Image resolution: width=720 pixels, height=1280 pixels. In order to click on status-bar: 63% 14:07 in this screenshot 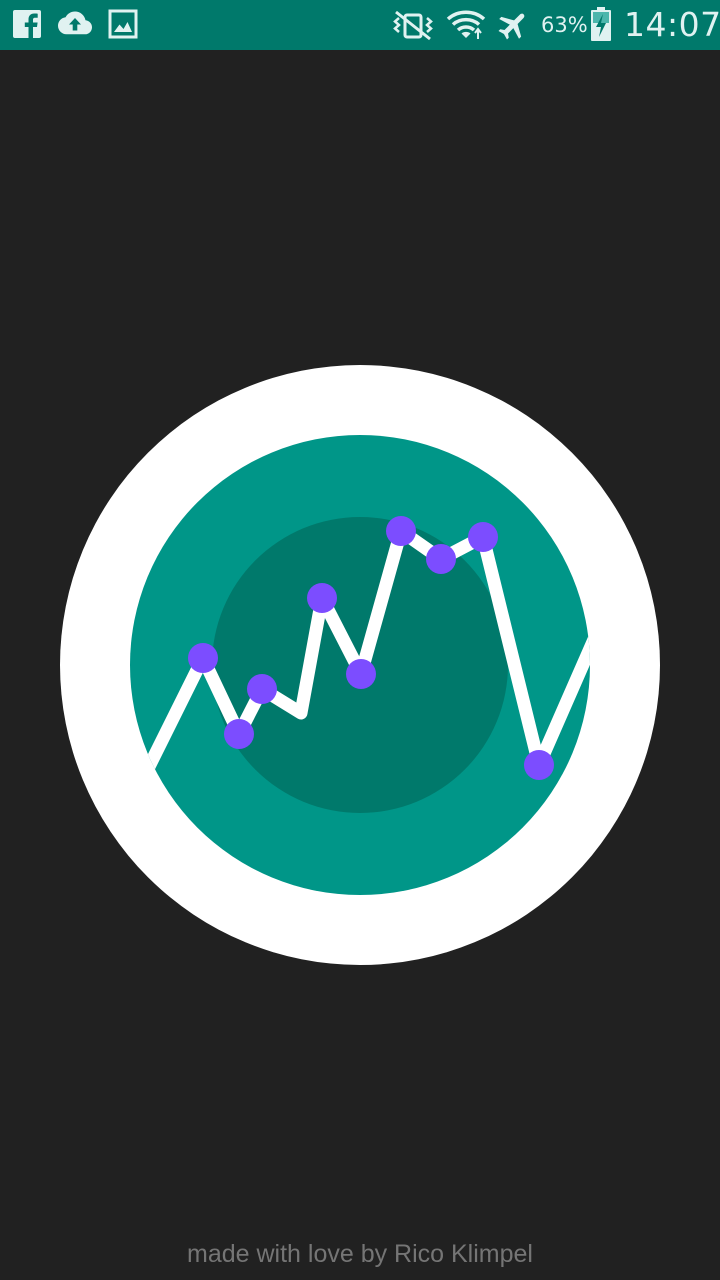, I will do `click(360, 25)`.